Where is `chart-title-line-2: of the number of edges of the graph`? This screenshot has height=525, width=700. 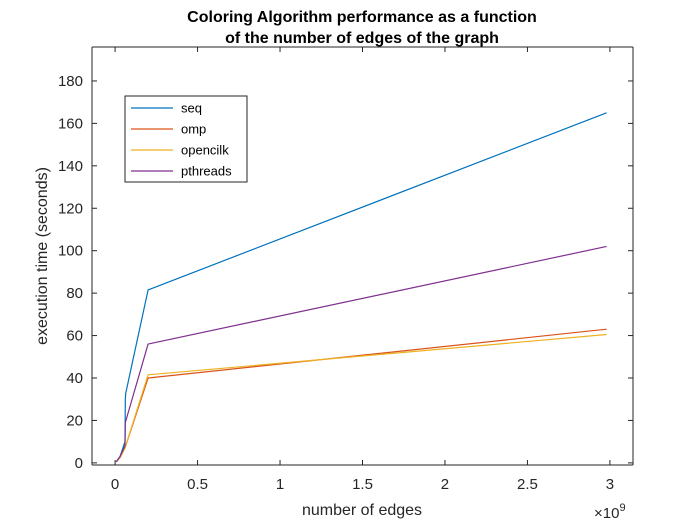
chart-title-line-2: of the number of edges of the graph is located at coordinates (362, 38).